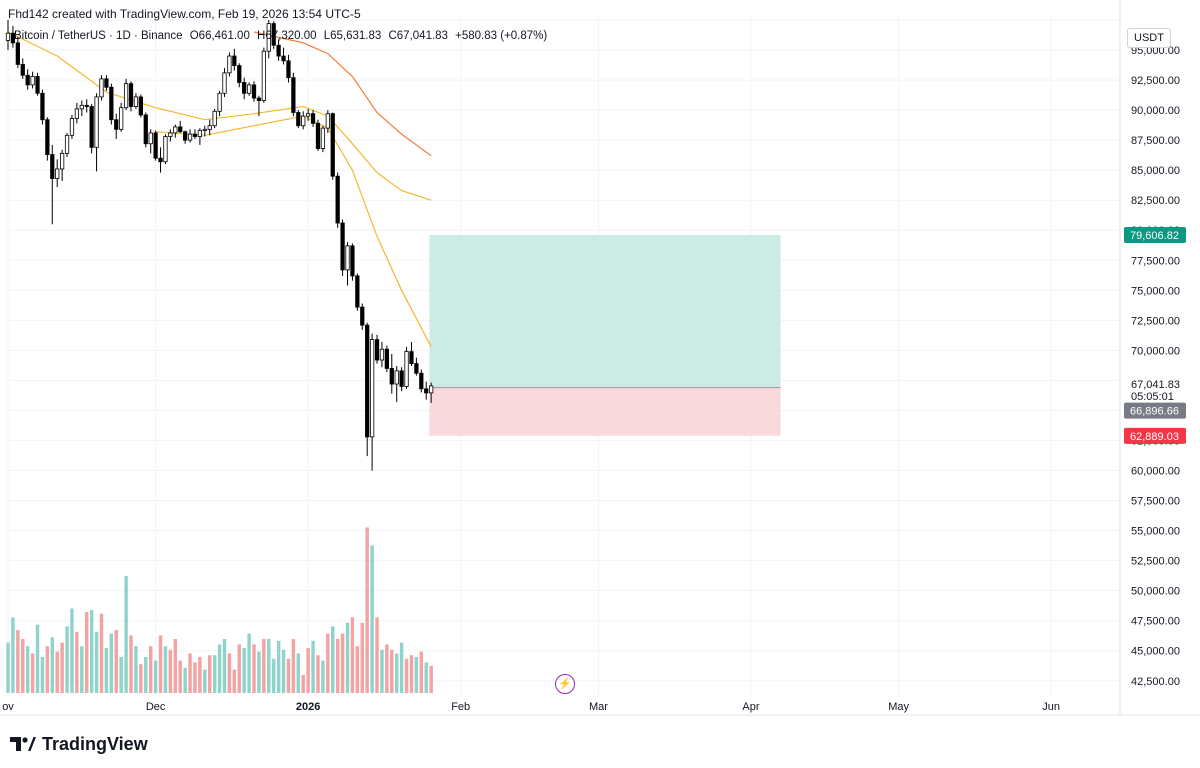  Describe the element at coordinates (1155, 351) in the screenshot. I see `price-tick-label: 70,000.00` at that location.